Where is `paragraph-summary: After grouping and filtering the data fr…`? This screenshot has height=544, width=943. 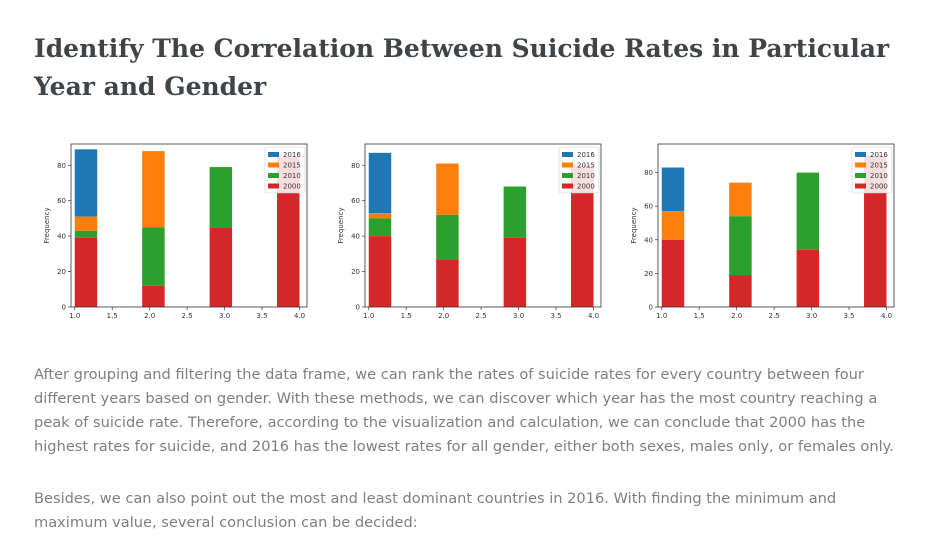
paragraph-summary: After grouping and filtering the data fr… is located at coordinates (464, 410).